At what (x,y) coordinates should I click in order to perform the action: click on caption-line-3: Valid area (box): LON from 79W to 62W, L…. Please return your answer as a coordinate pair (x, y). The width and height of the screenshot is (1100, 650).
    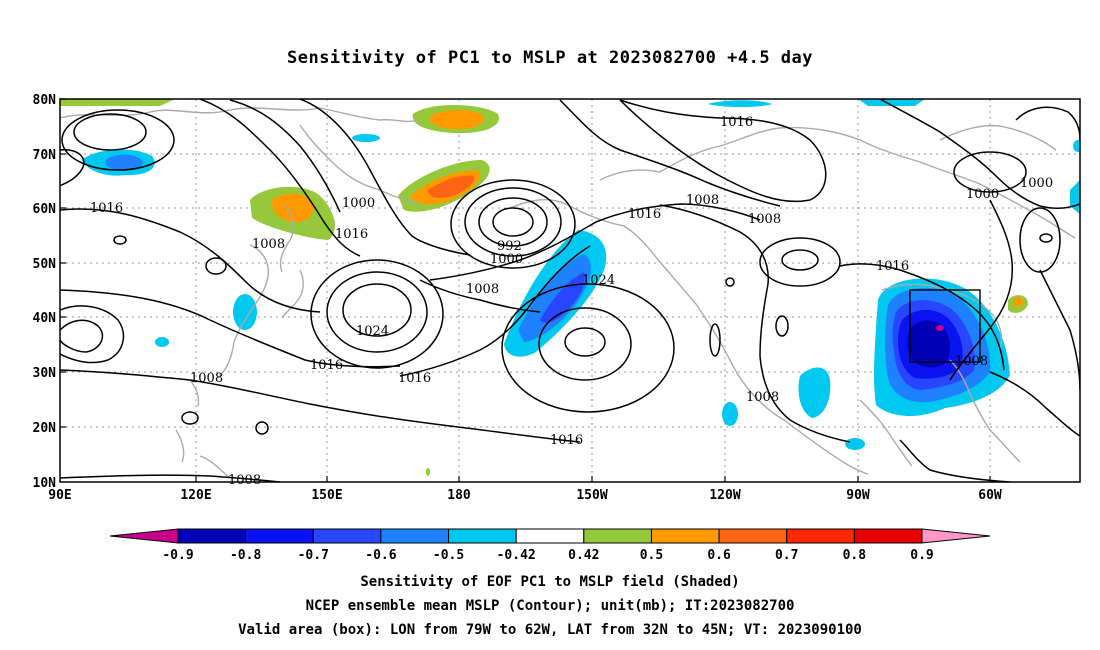
    Looking at the image, I should click on (550, 630).